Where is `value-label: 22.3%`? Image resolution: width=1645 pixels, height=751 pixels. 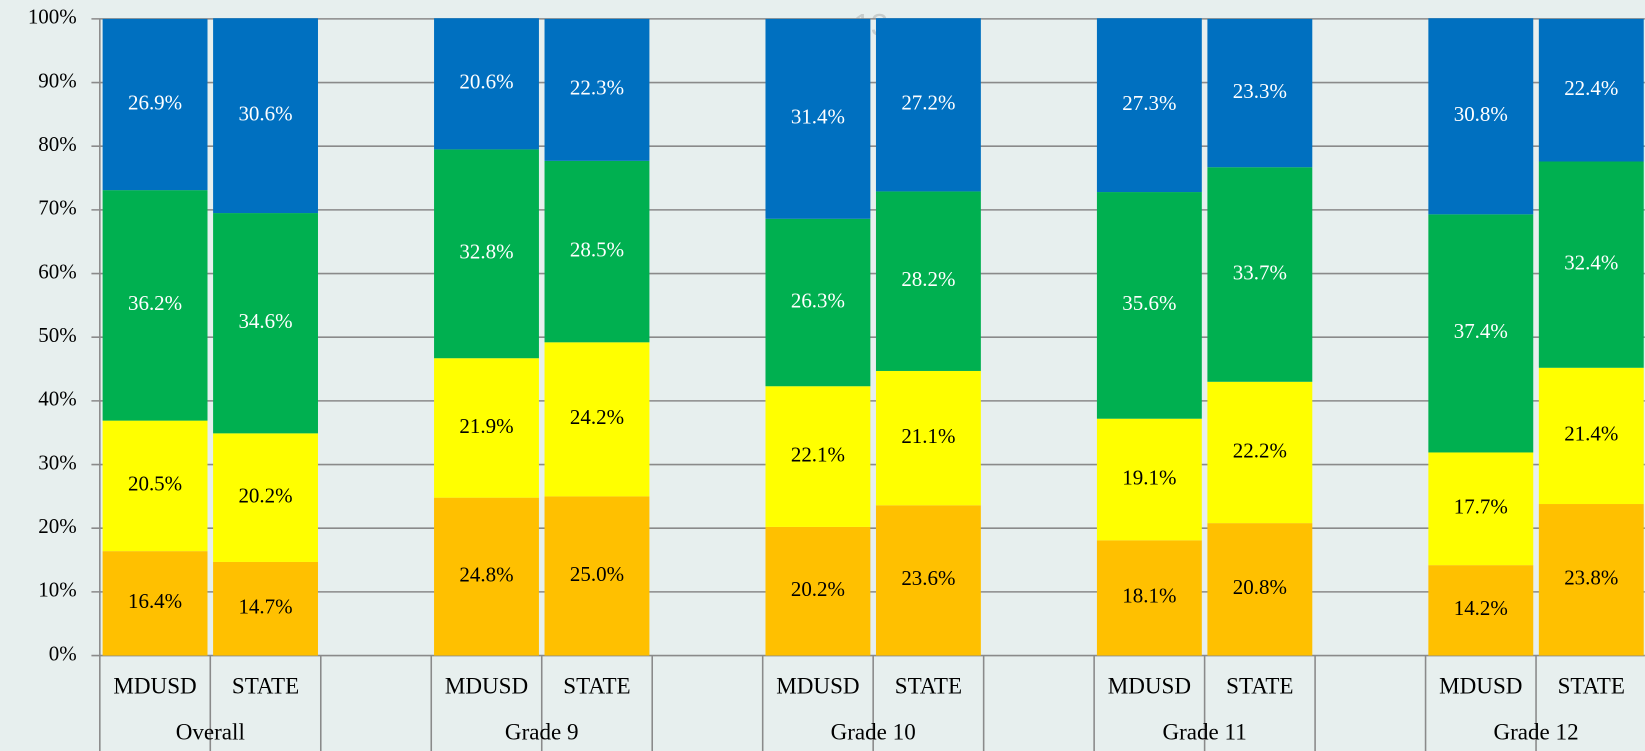
value-label: 22.3% is located at coordinates (597, 88).